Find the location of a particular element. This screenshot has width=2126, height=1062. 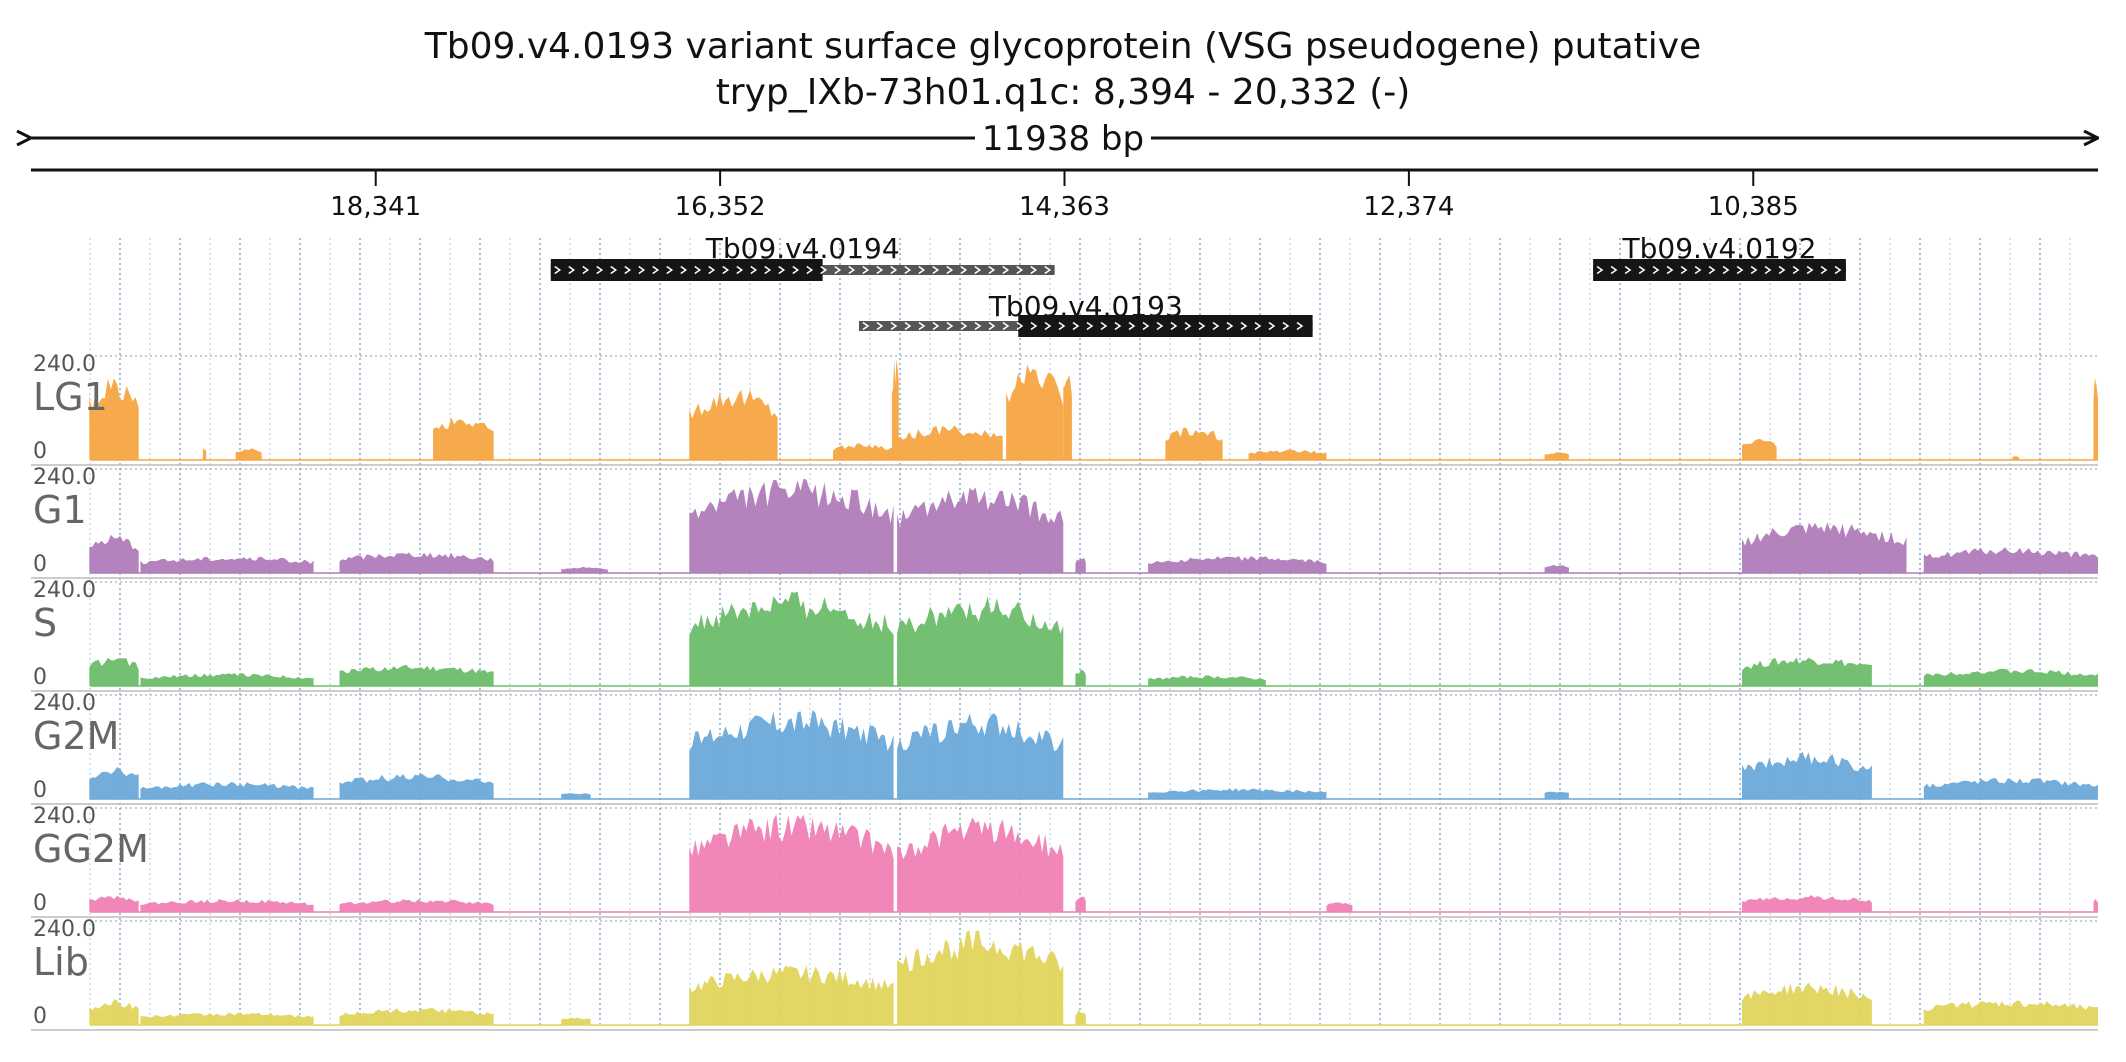

track-name: S is located at coordinates (45, 623).